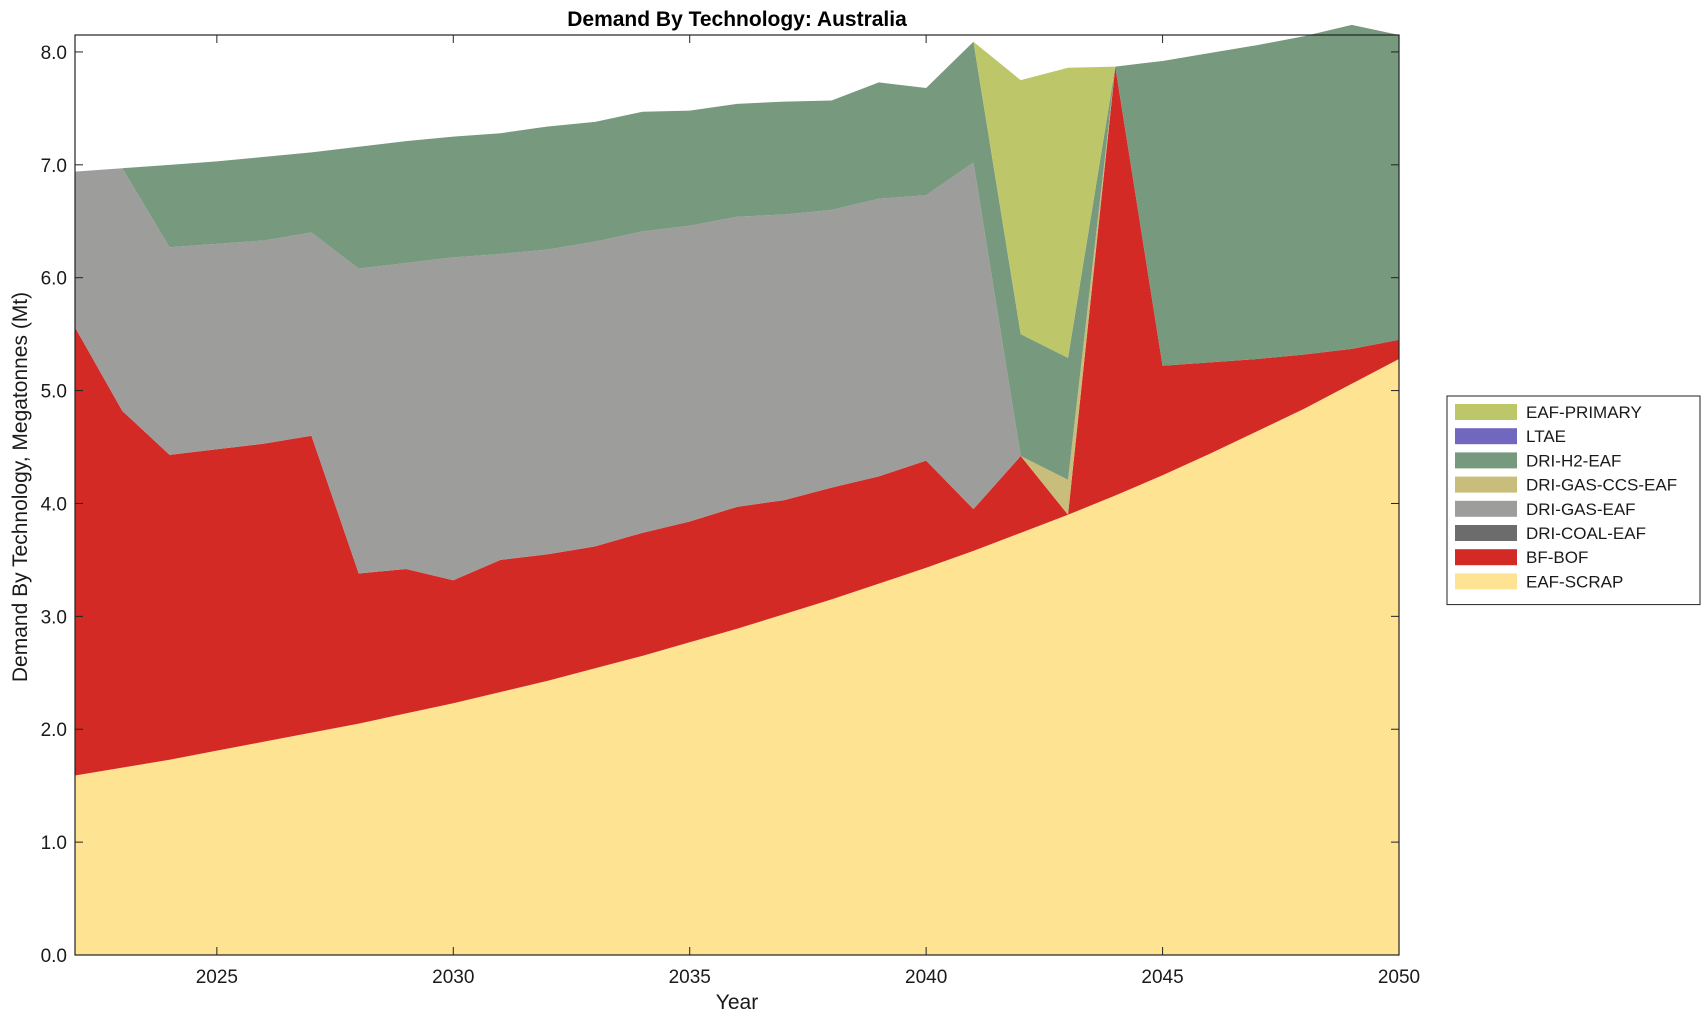  Describe the element at coordinates (217, 977) in the screenshot. I see `x-tick-label: 2025` at that location.